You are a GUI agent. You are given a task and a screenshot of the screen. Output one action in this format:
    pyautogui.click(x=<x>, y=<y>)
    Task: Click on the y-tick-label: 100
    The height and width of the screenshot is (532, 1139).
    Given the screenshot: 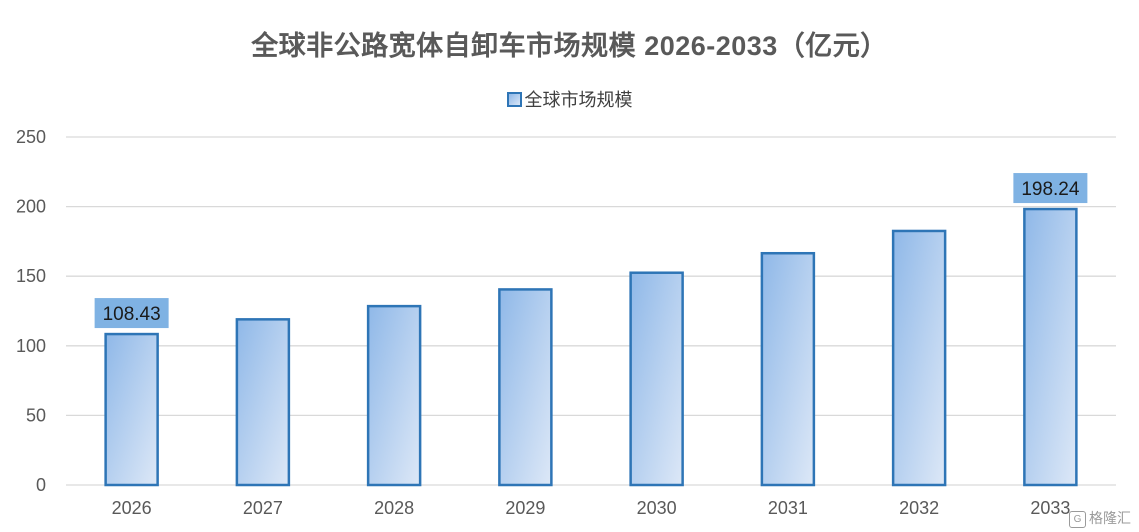 What is the action you would take?
    pyautogui.click(x=31, y=346)
    